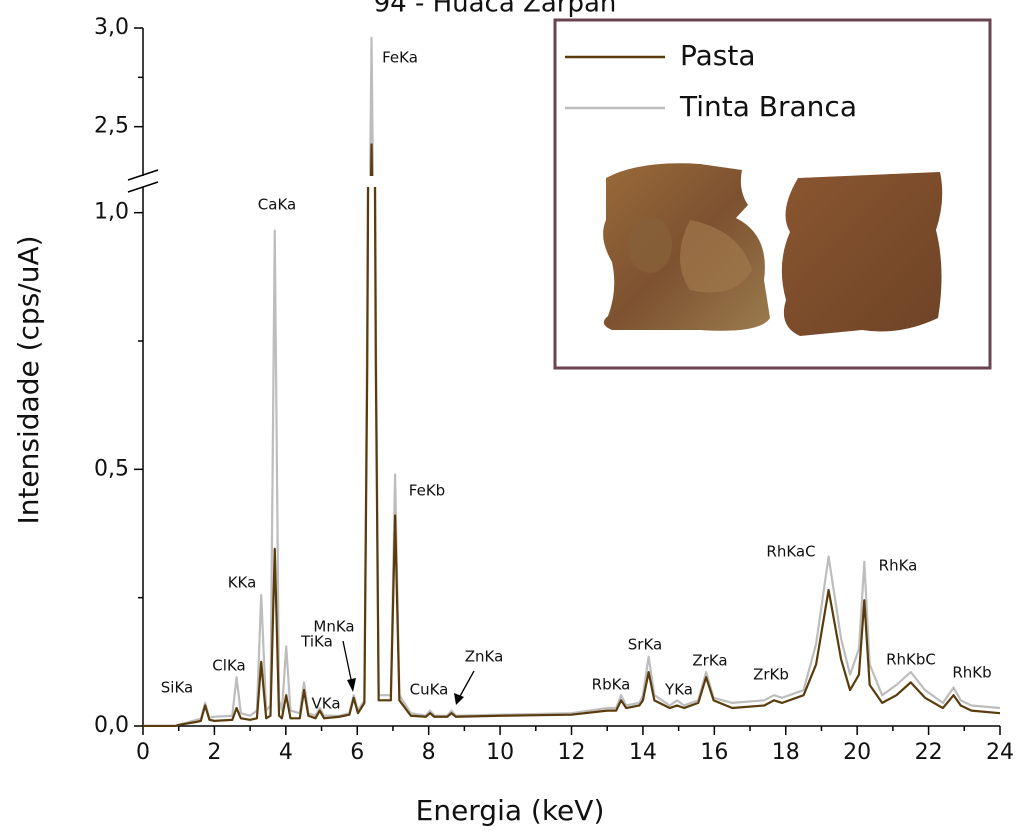 This screenshot has height=839, width=1024. Describe the element at coordinates (484, 657) in the screenshot. I see `annotation: ZnKa` at that location.